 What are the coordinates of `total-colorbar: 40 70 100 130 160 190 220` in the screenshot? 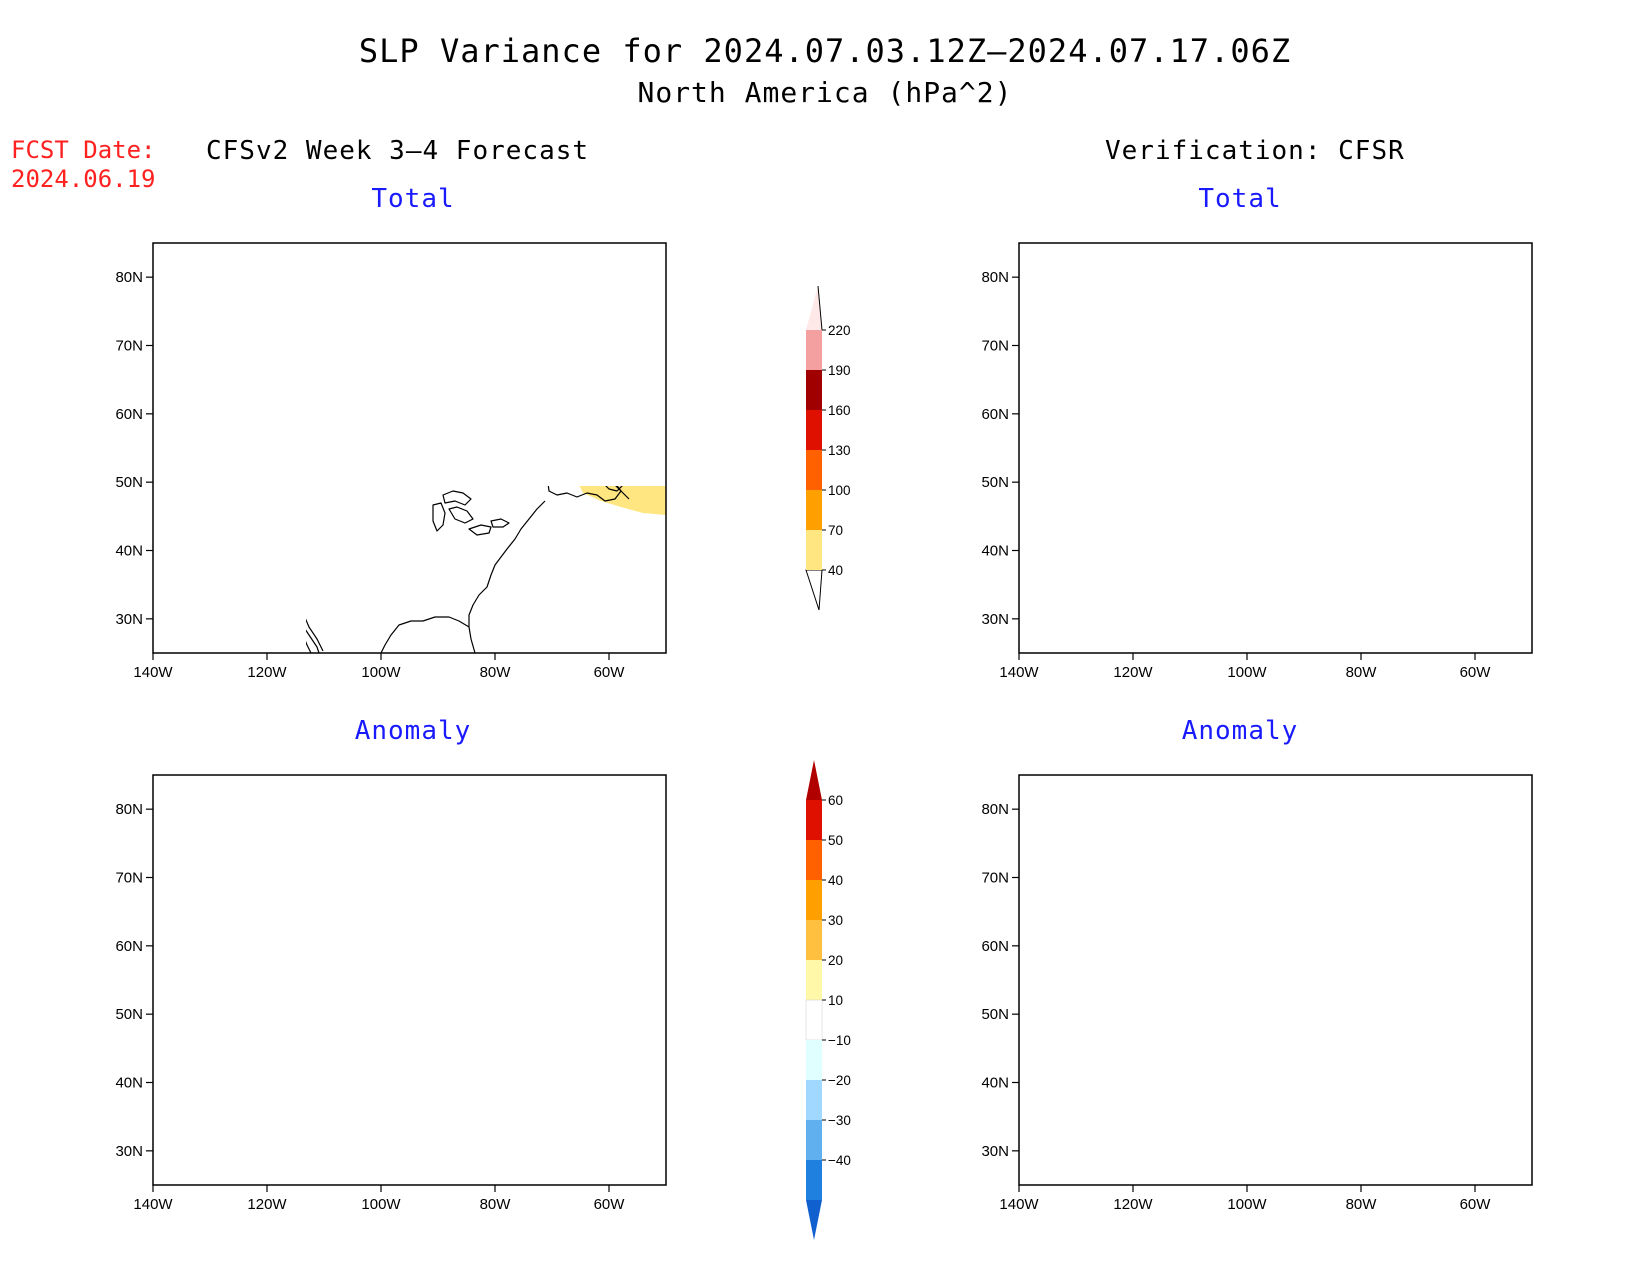 It's located at (828, 448).